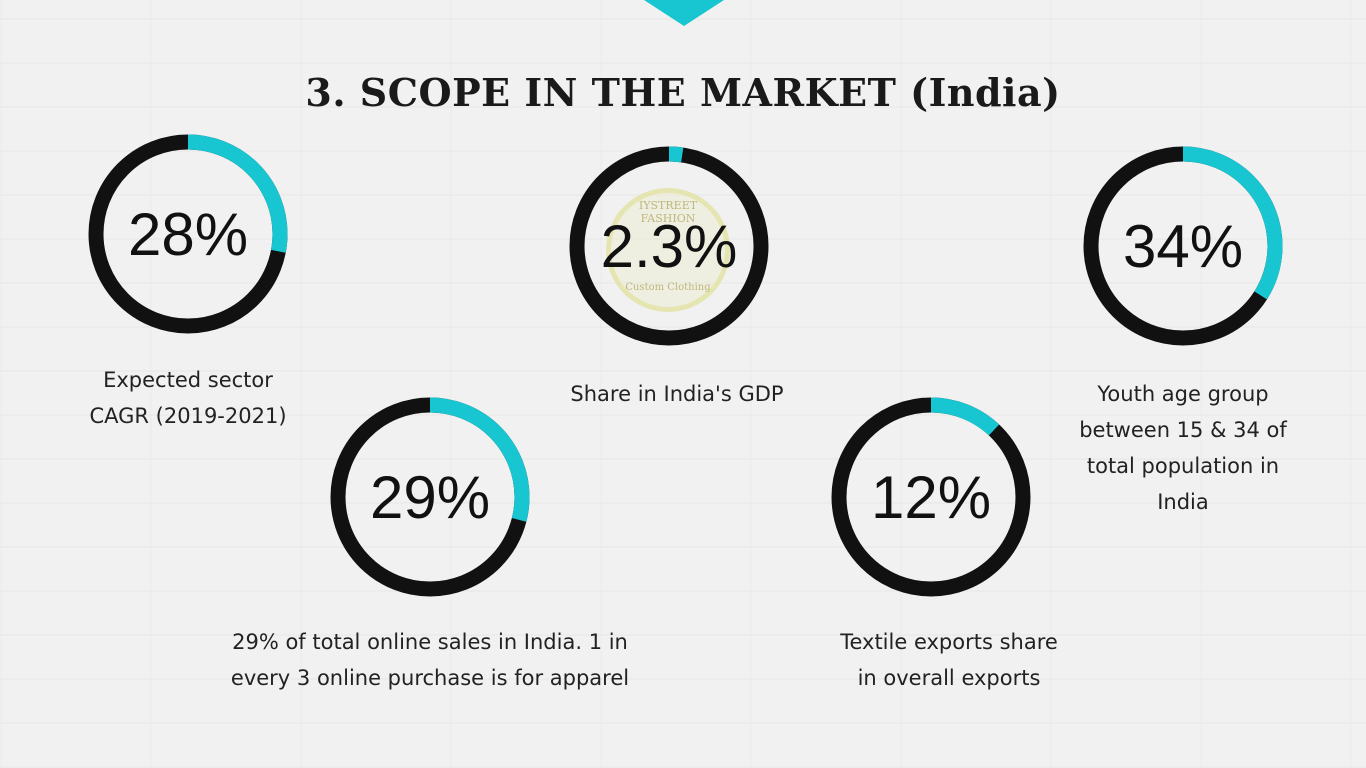  What do you see at coordinates (1183, 430) in the screenshot?
I see `caption-line: between 15 & 34 of` at bounding box center [1183, 430].